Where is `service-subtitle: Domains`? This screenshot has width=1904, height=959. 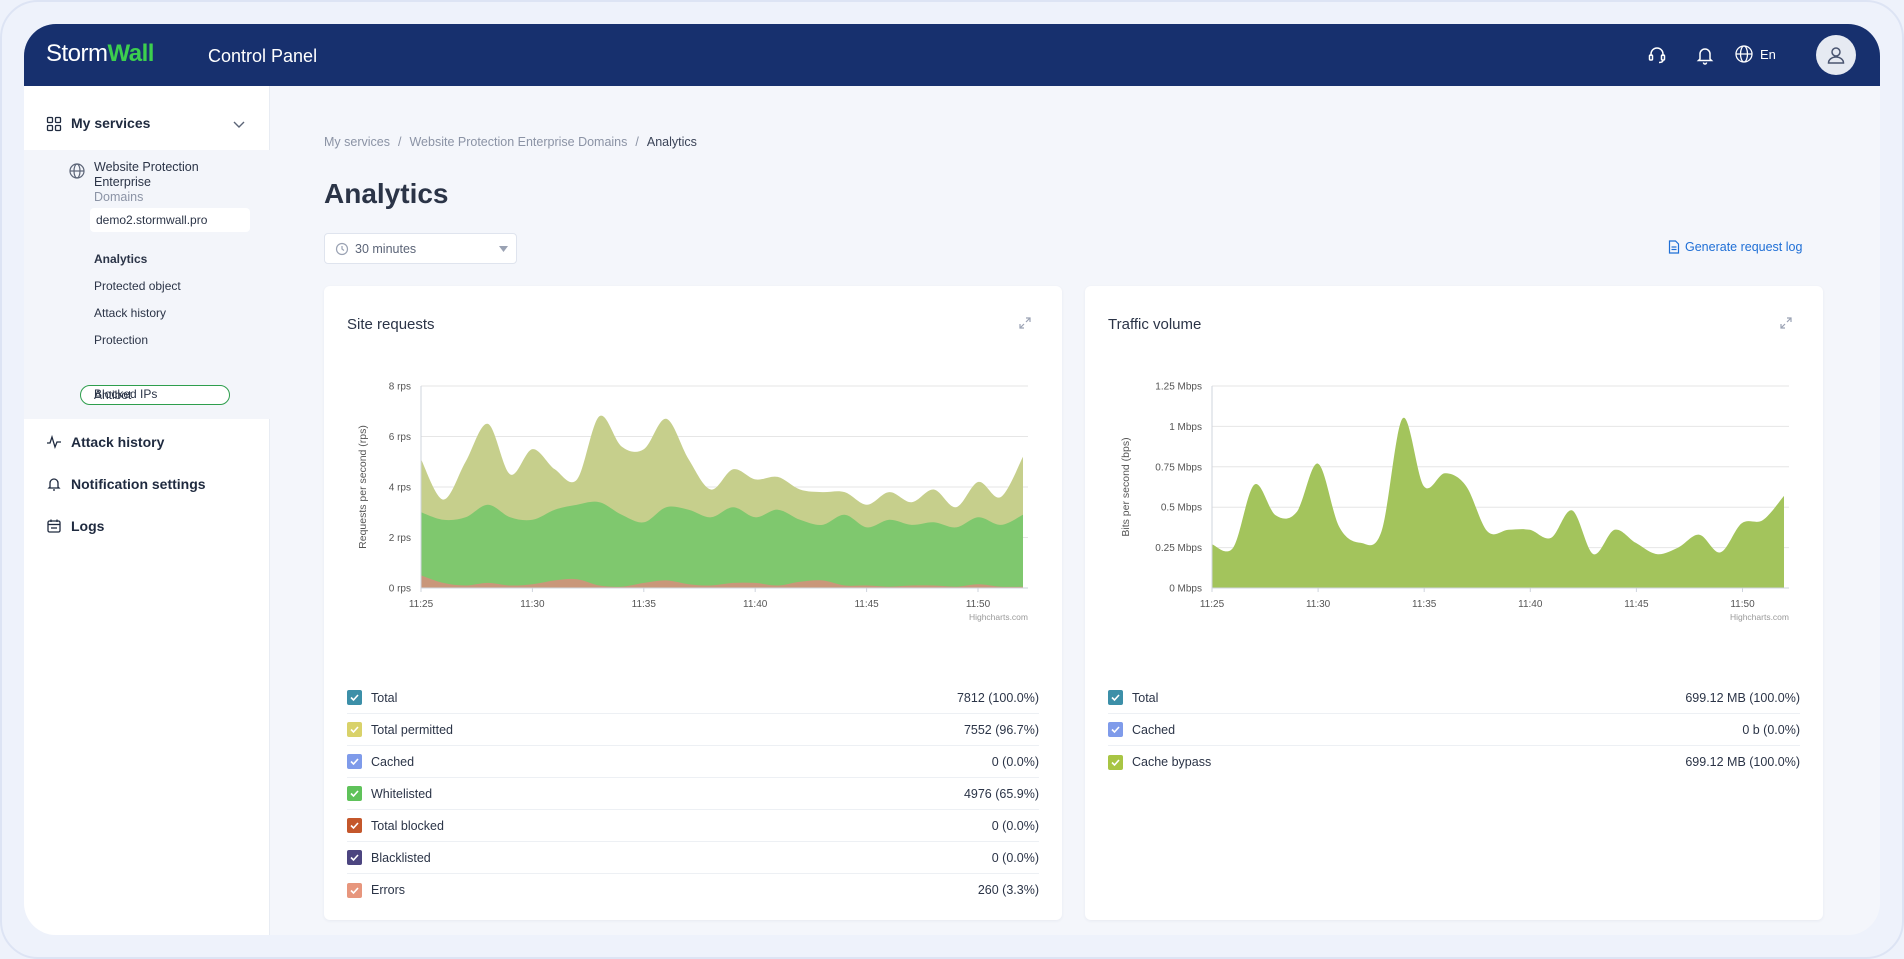
service-subtitle: Domains is located at coordinates (119, 197).